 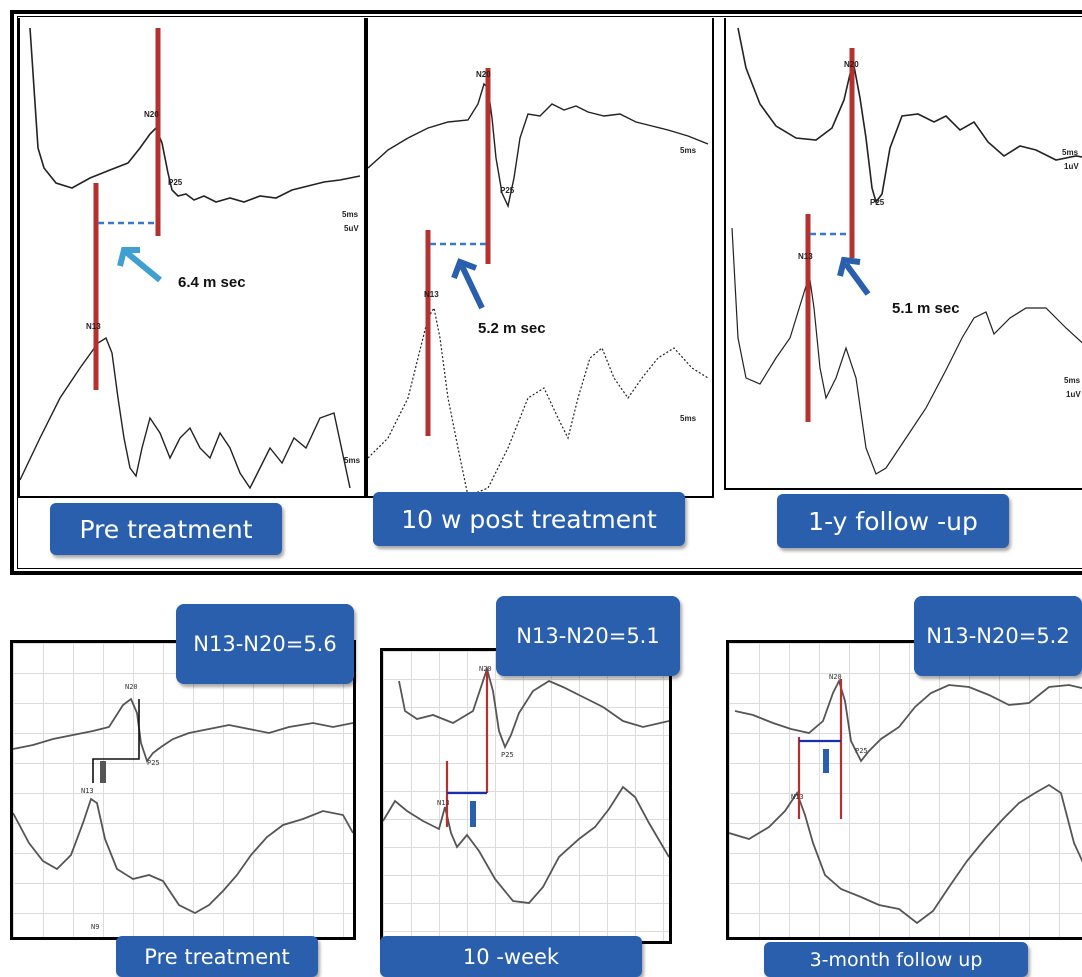 I want to click on scale-amplitude-bottom: 1uV, so click(x=1073, y=394).